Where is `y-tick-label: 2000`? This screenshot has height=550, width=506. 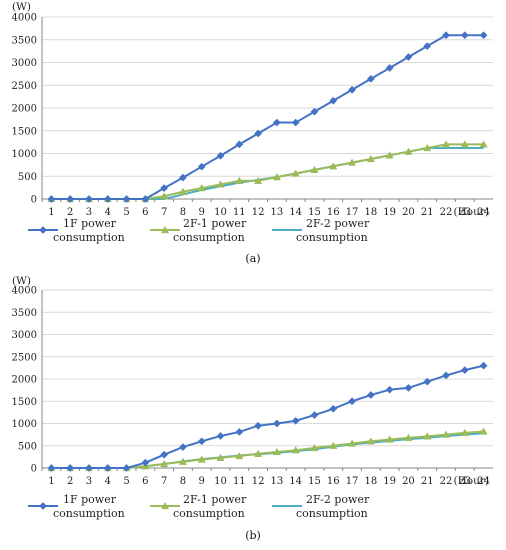
y-tick-label: 2000 is located at coordinates (24, 109).